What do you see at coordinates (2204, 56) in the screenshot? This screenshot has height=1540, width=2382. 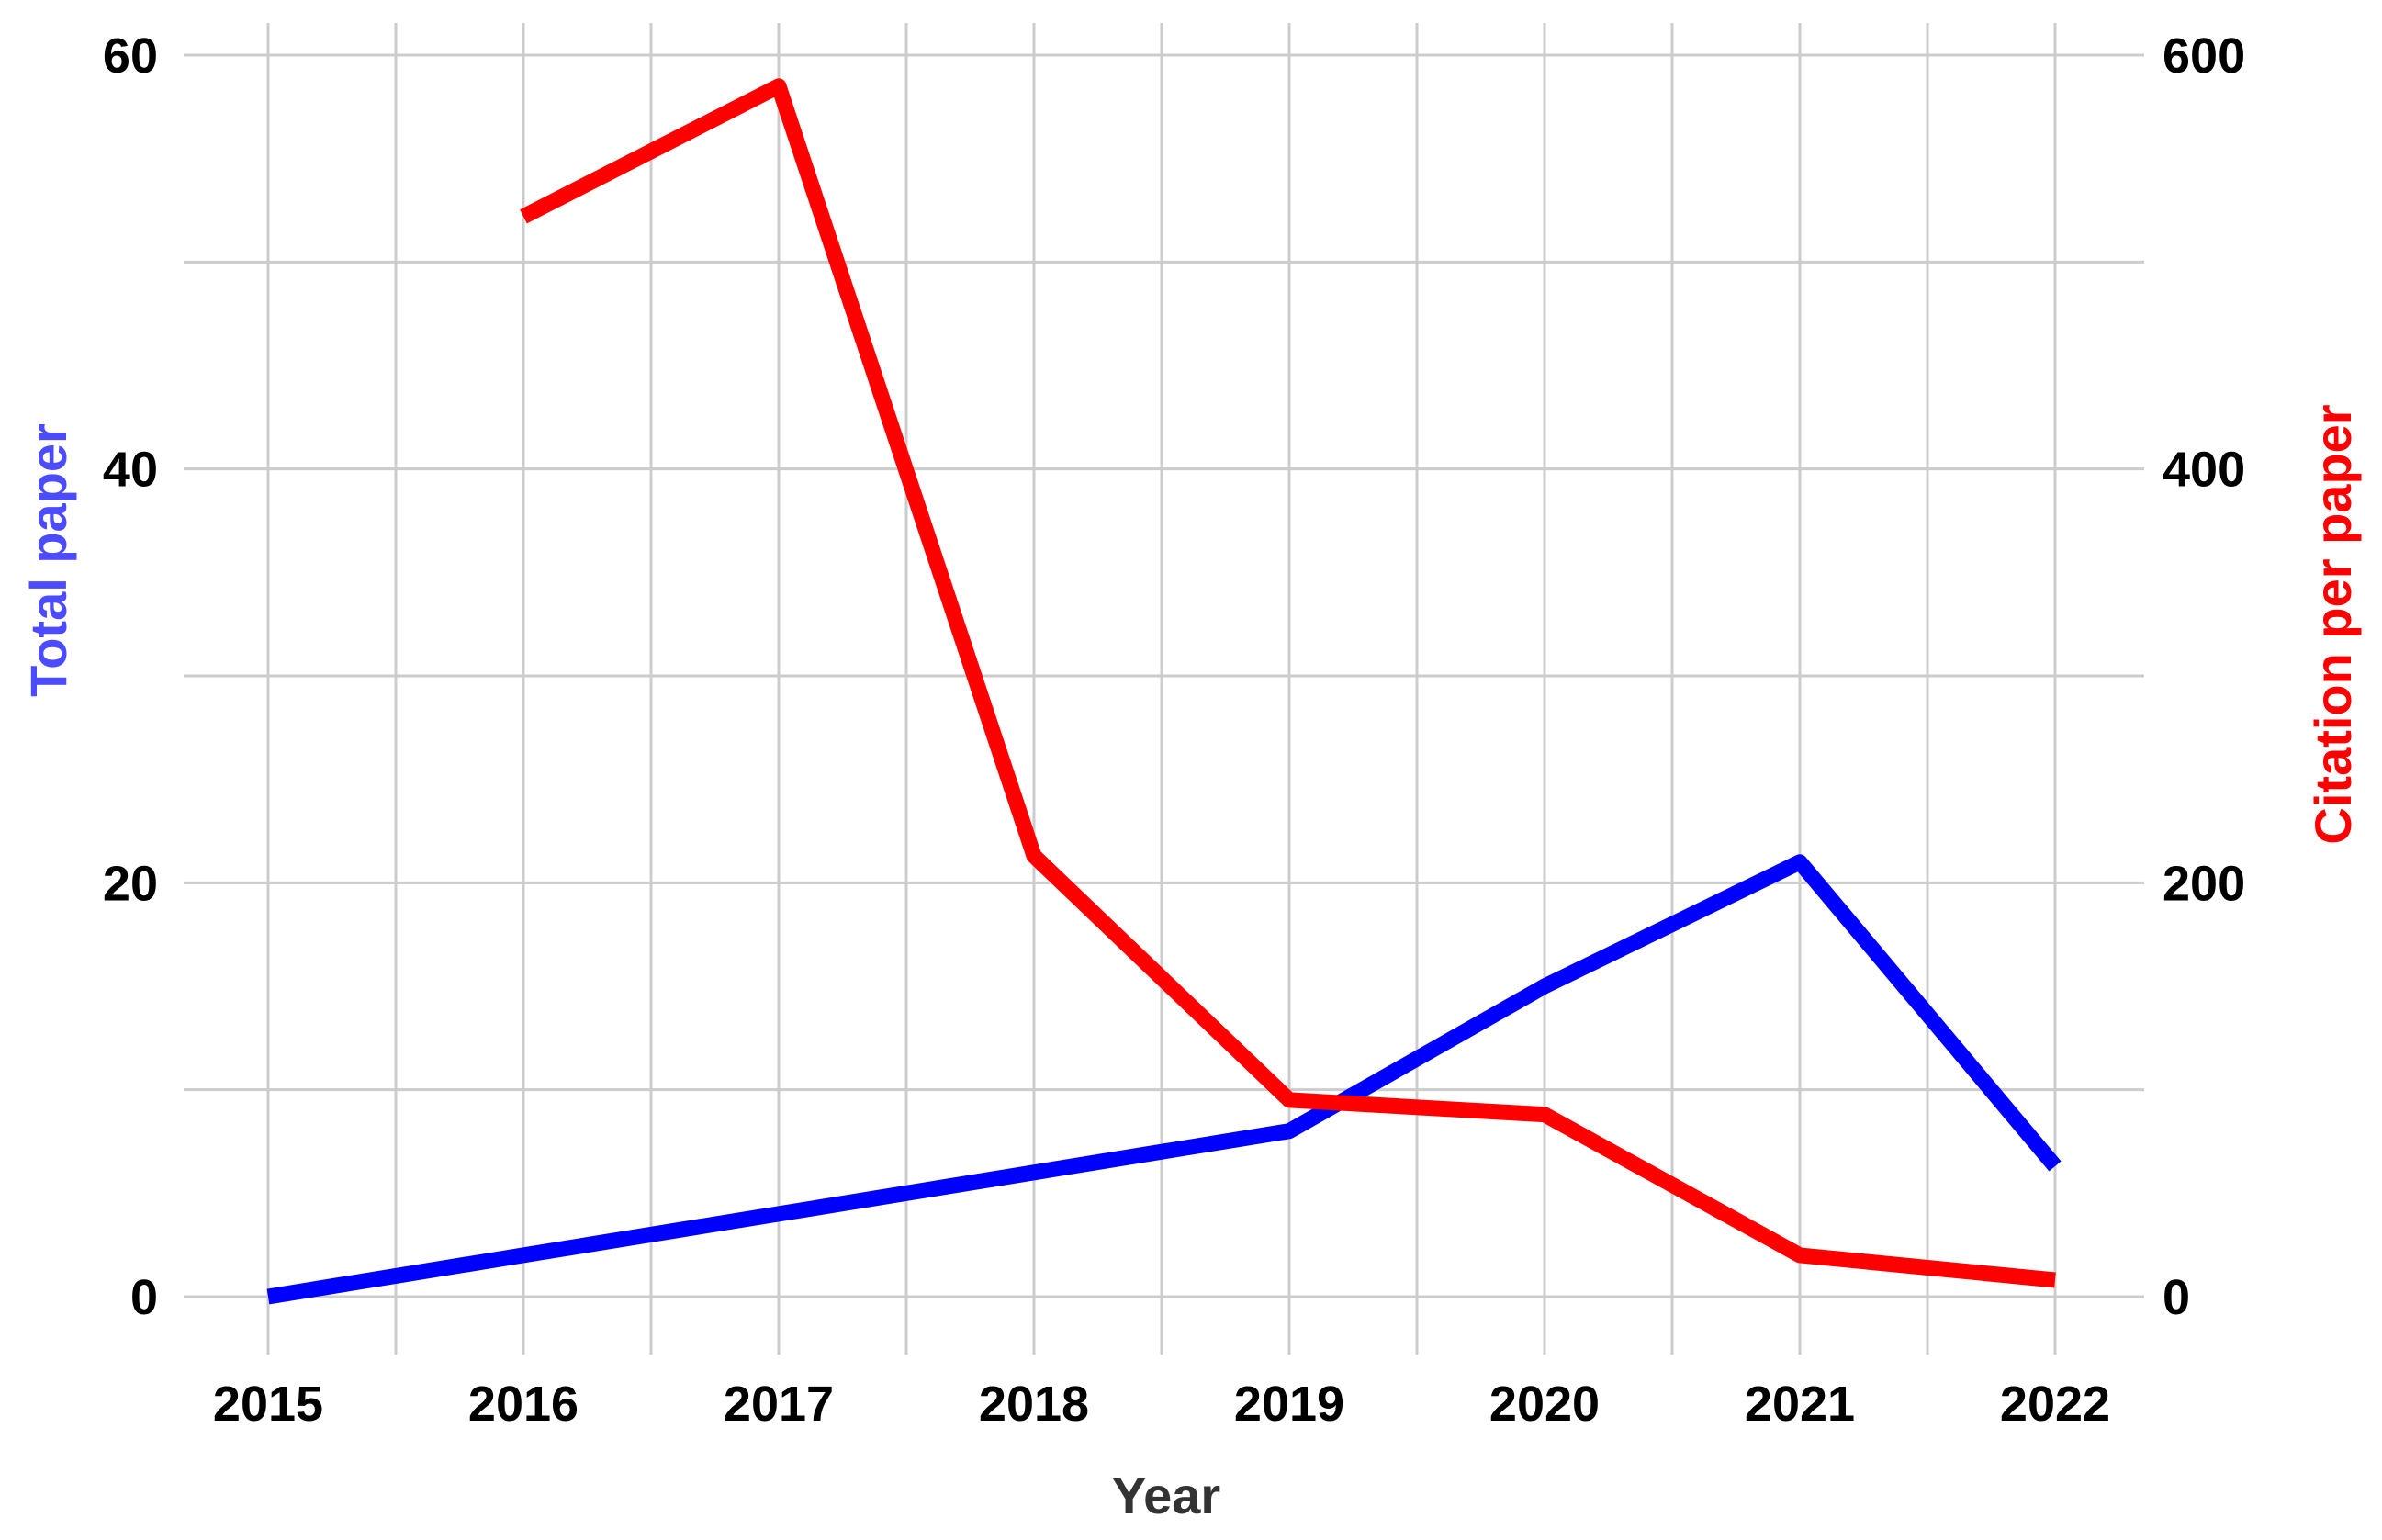 I see `right-y-tick-label: 600` at bounding box center [2204, 56].